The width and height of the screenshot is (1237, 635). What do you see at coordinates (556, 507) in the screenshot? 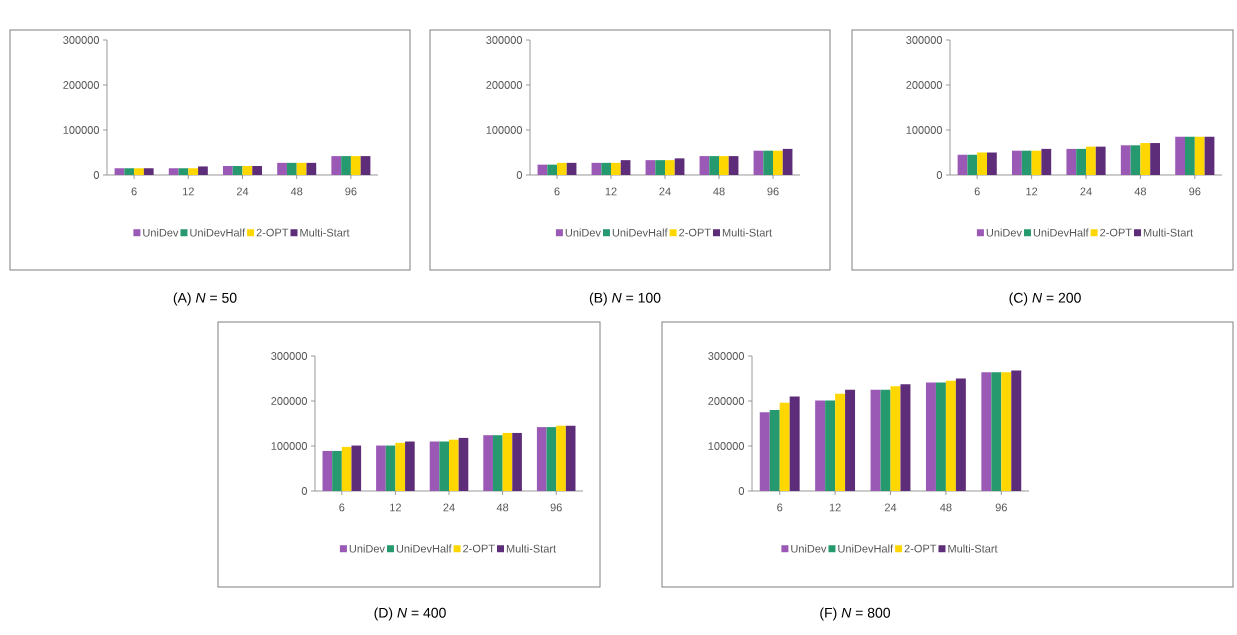
I see `x-tick-label: 96` at bounding box center [556, 507].